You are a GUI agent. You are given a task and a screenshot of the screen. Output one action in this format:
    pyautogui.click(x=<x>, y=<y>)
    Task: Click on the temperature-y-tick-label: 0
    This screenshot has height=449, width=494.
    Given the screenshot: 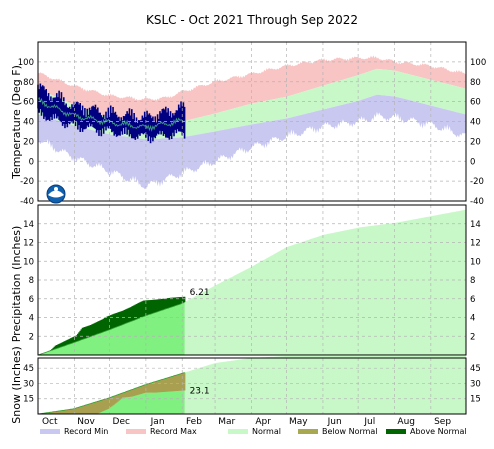 What is the action you would take?
    pyautogui.click(x=31, y=162)
    